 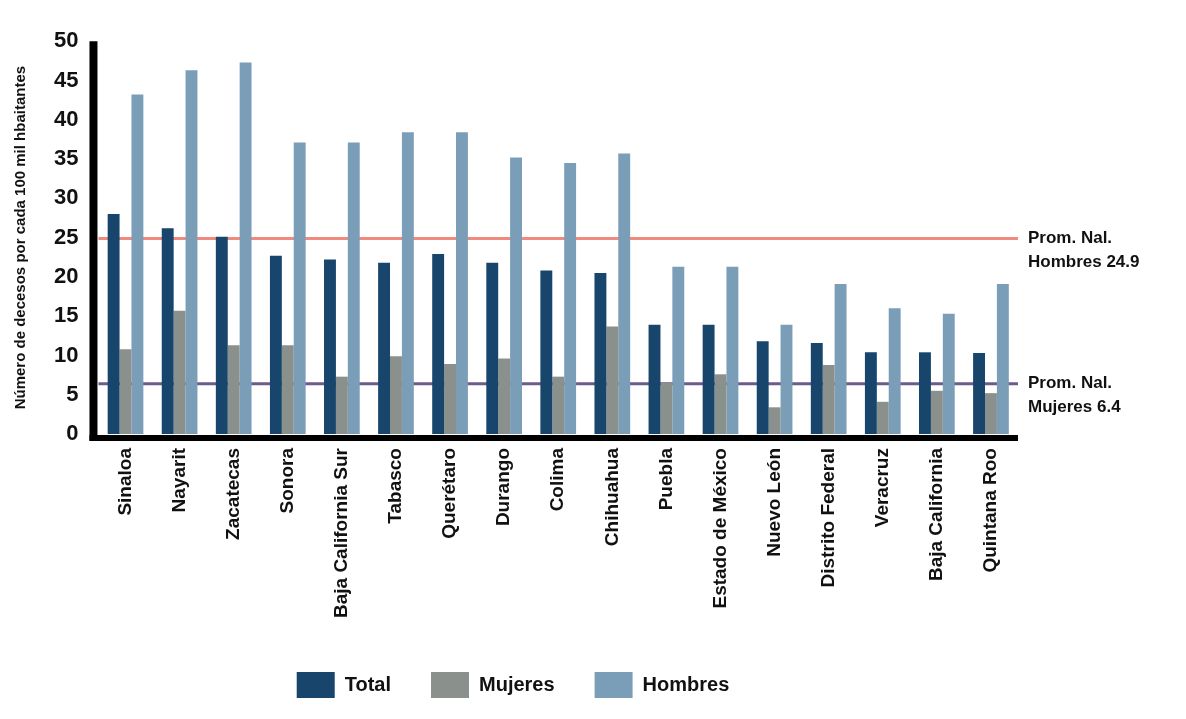 What do you see at coordinates (449, 493) in the screenshot?
I see `x-tick-label: Querétaro` at bounding box center [449, 493].